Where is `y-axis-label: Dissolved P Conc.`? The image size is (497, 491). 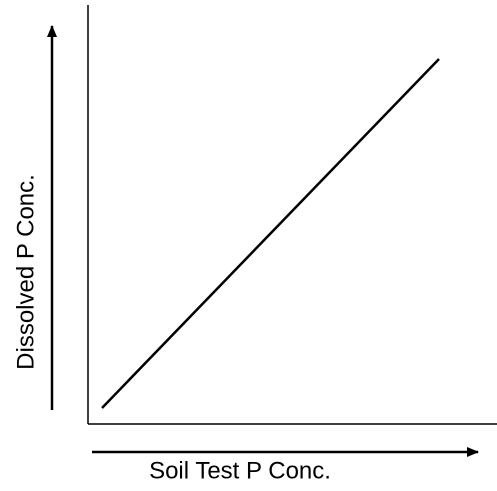 y-axis-label: Dissolved P Conc. is located at coordinates (25, 272).